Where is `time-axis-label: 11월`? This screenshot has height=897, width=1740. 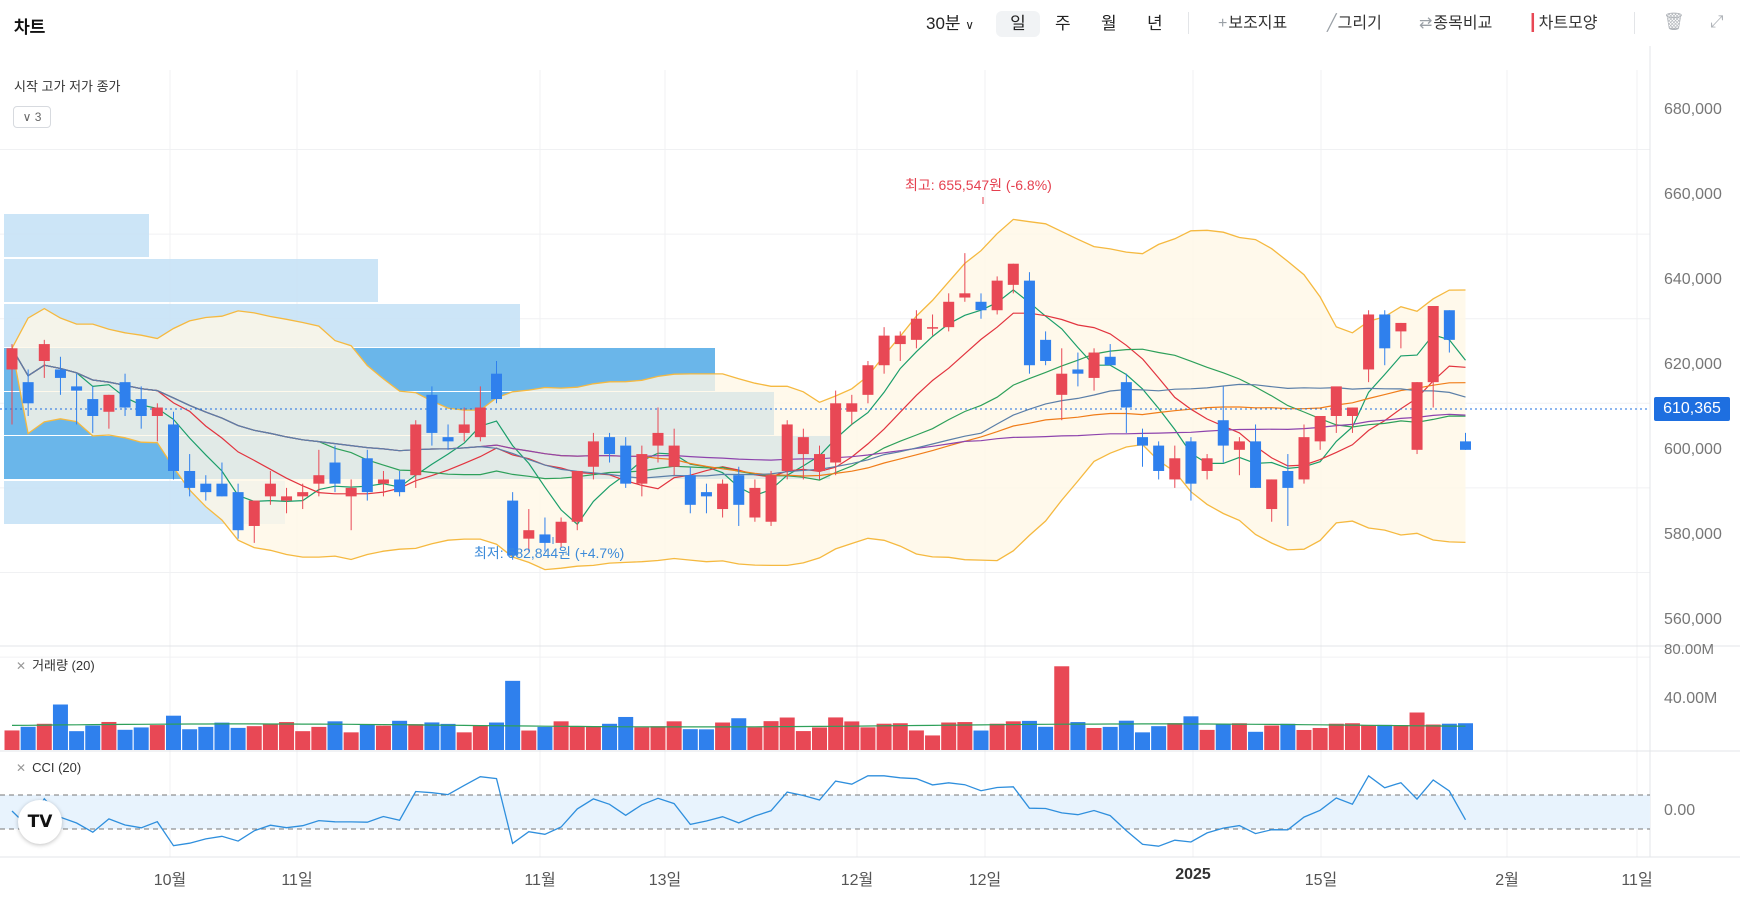
time-axis-label: 11월 is located at coordinates (540, 880).